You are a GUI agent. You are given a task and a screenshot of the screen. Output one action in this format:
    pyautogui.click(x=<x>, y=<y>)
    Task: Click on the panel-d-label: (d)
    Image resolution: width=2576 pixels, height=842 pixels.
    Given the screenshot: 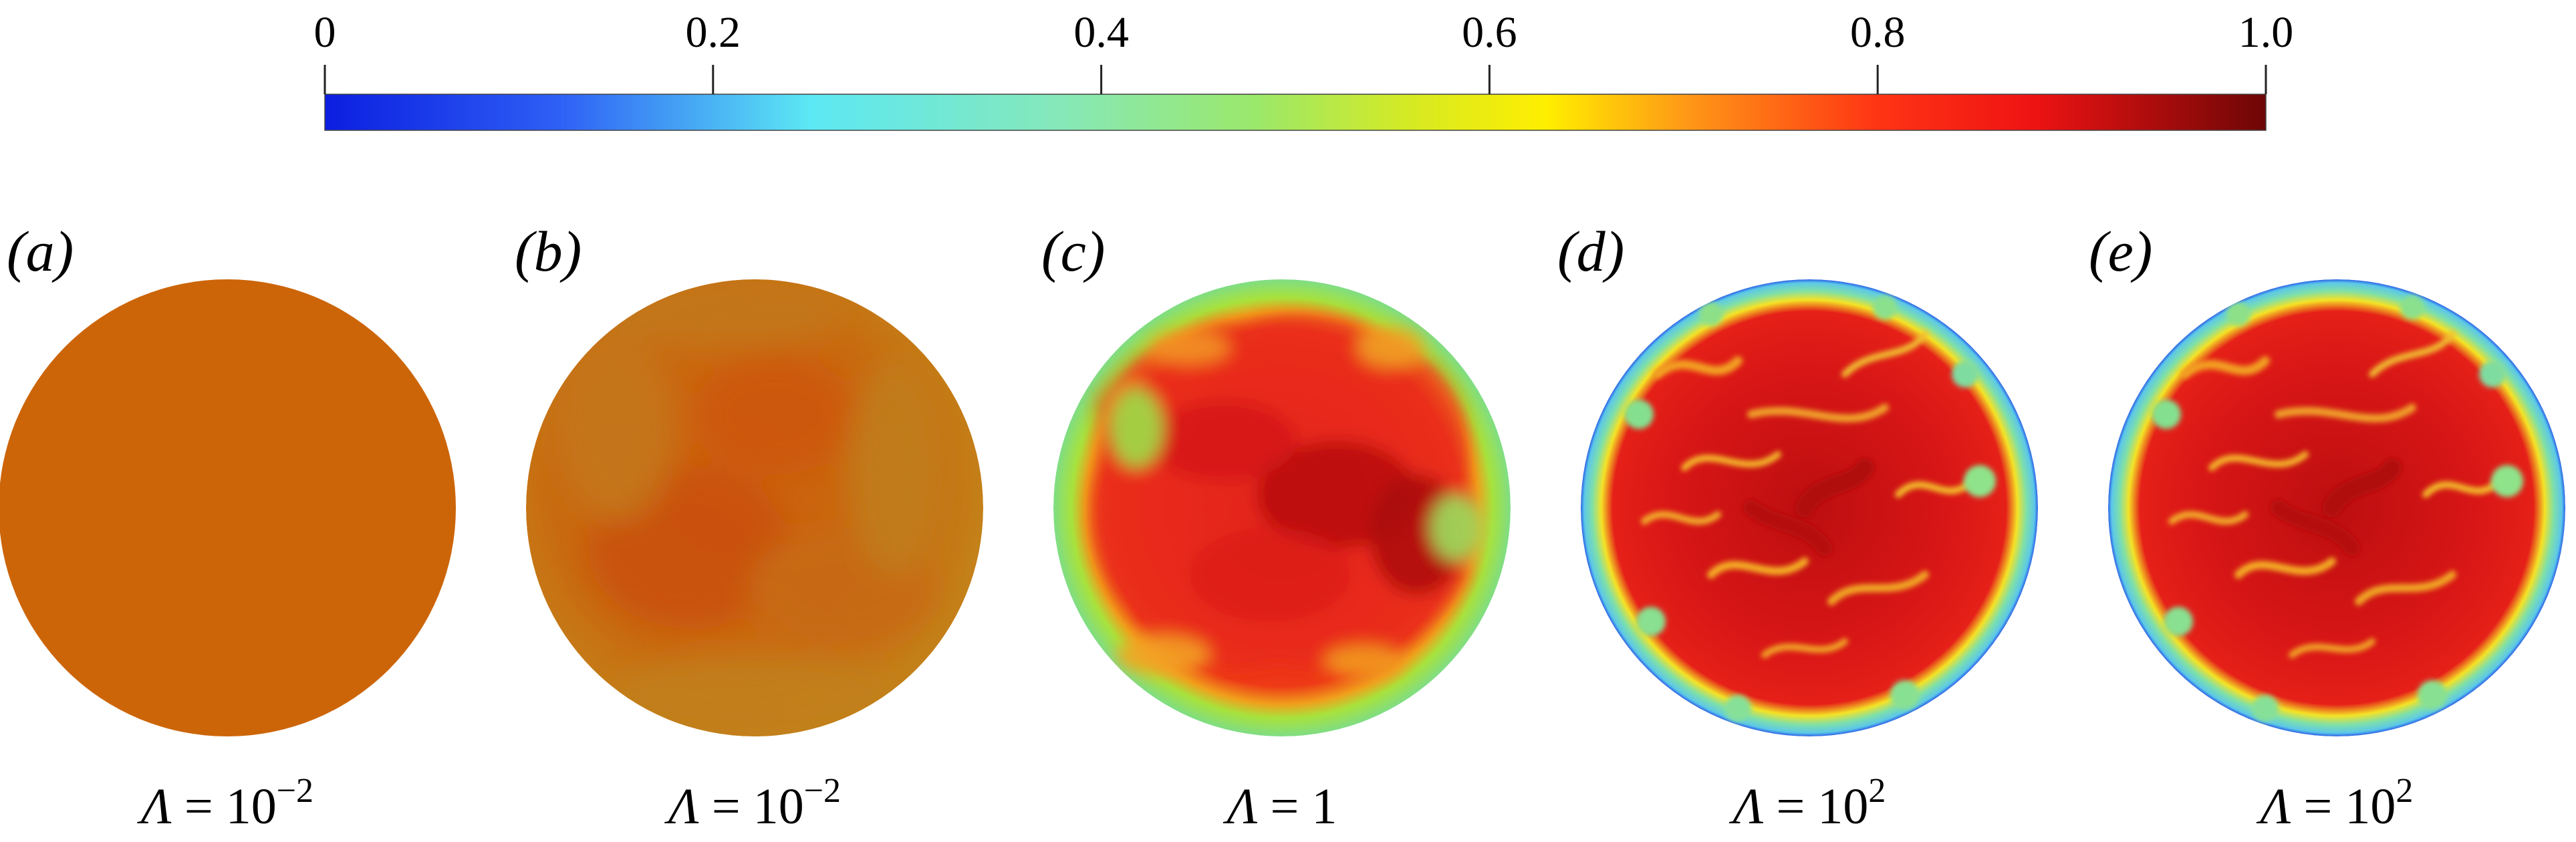 What is the action you would take?
    pyautogui.click(x=1591, y=251)
    